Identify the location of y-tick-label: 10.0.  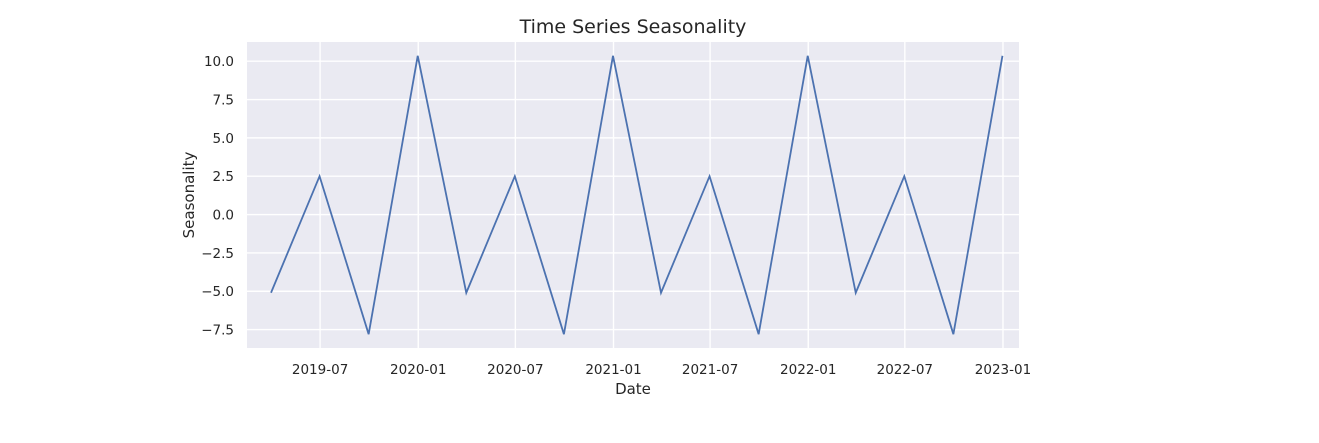
(219, 62).